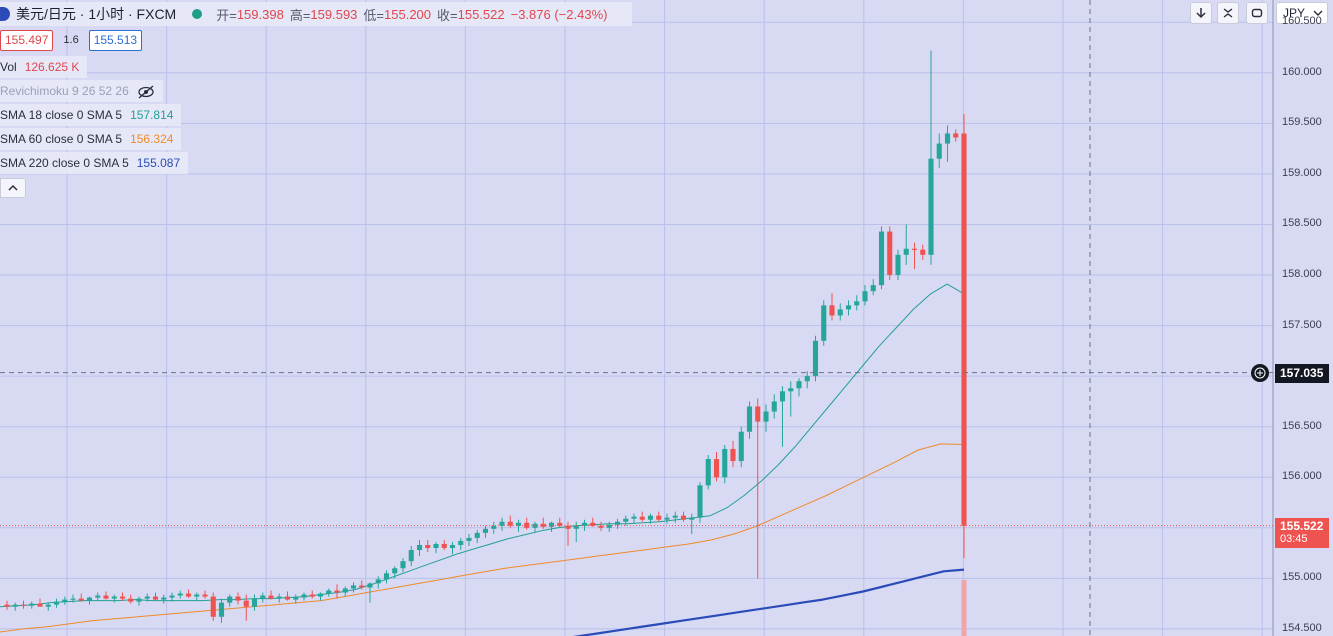  What do you see at coordinates (1302, 425) in the screenshot?
I see `price-axis-tick-label: 156.500` at bounding box center [1302, 425].